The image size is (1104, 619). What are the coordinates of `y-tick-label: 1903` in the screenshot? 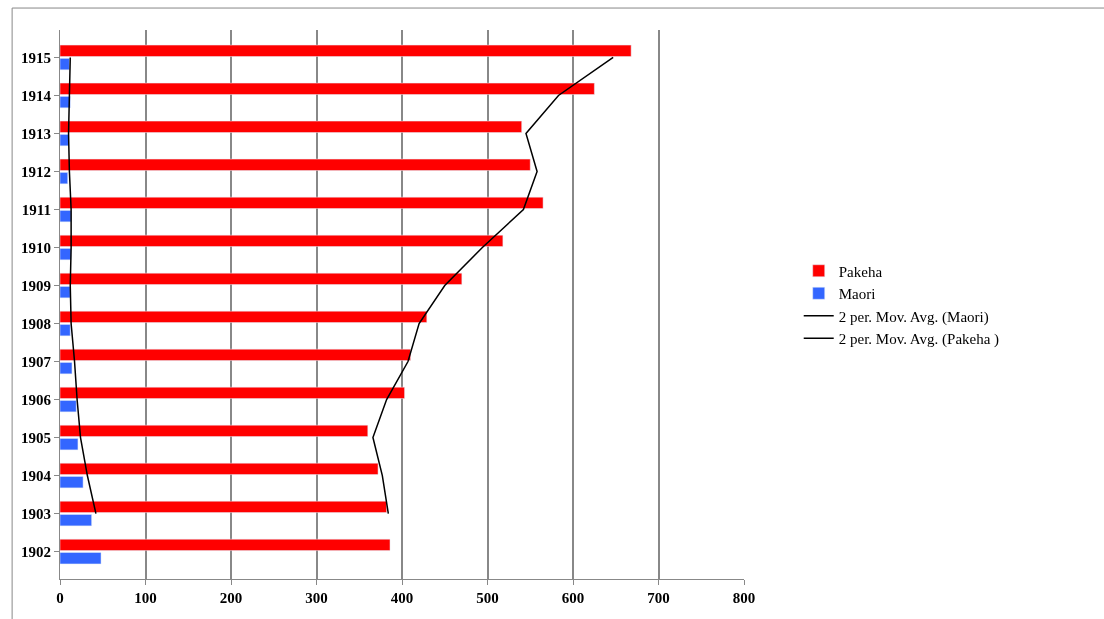 It's located at (36, 513).